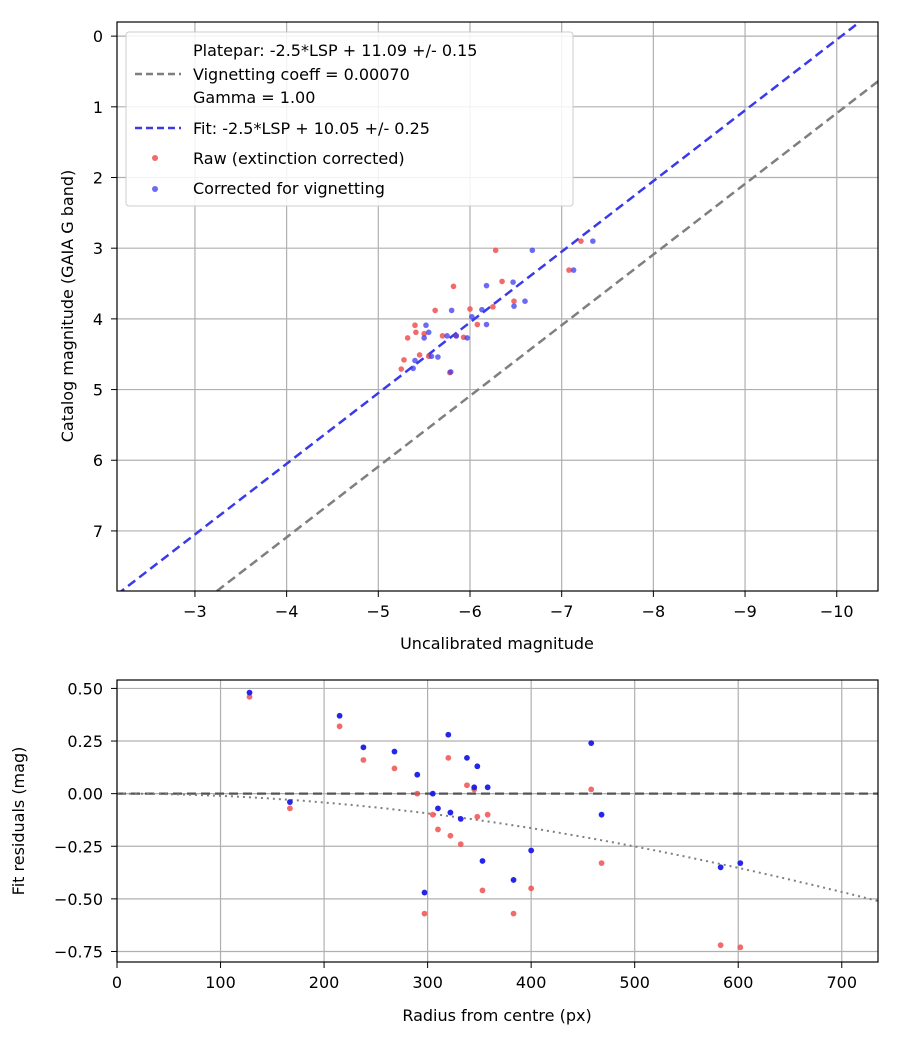  What do you see at coordinates (470, 611) in the screenshot?
I see `x-tick-label: −6` at bounding box center [470, 611].